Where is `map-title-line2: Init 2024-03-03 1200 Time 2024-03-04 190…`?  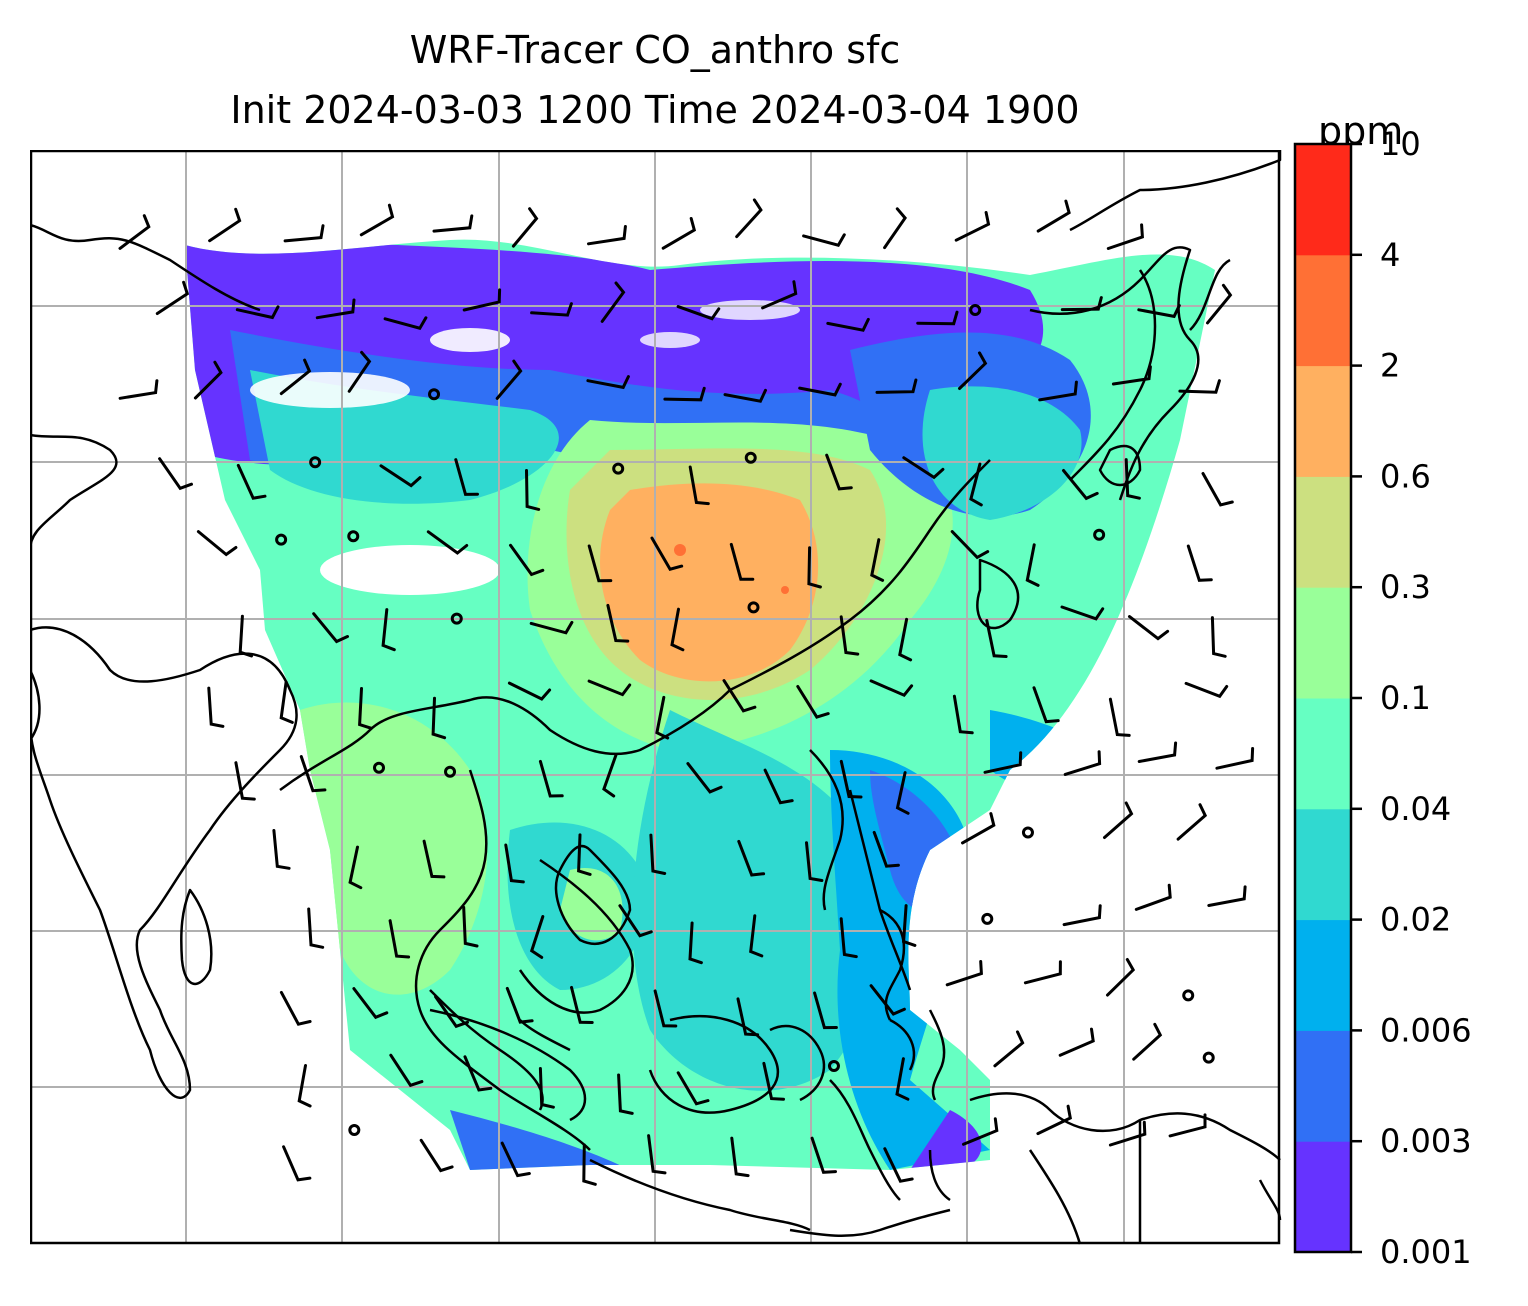 map-title-line2: Init 2024-03-03 1200 Time 2024-03-04 190… is located at coordinates (655, 110).